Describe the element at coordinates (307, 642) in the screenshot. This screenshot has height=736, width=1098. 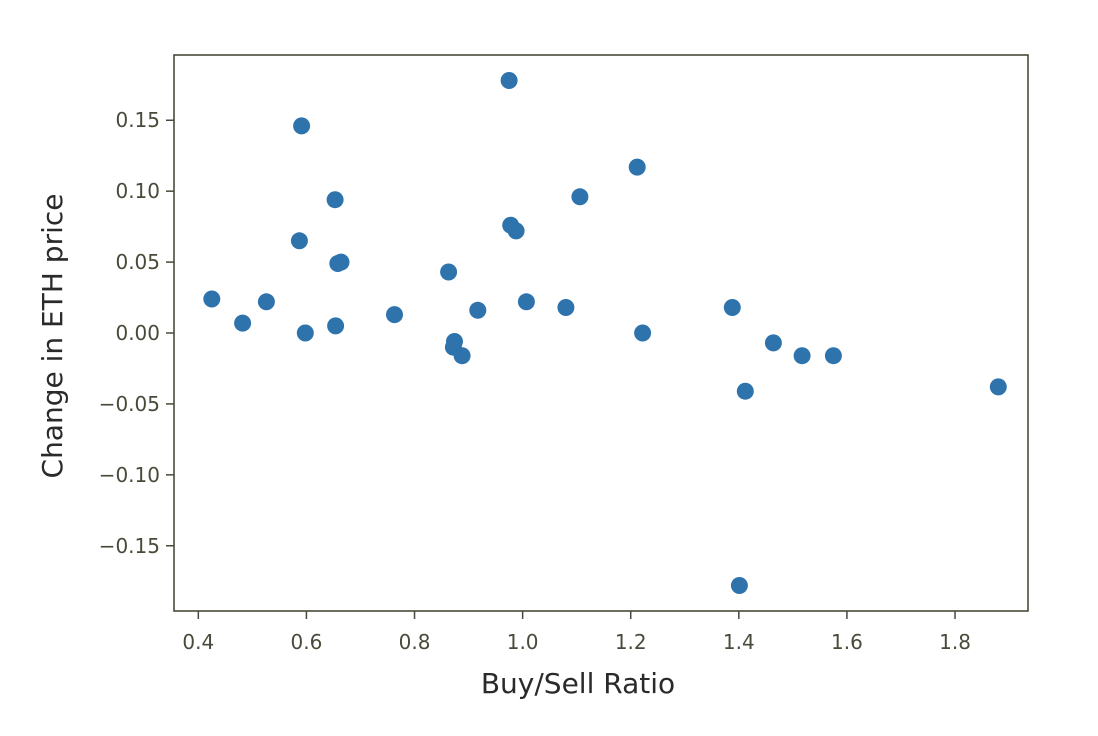
I see `x-tick-label: 0.6` at that location.